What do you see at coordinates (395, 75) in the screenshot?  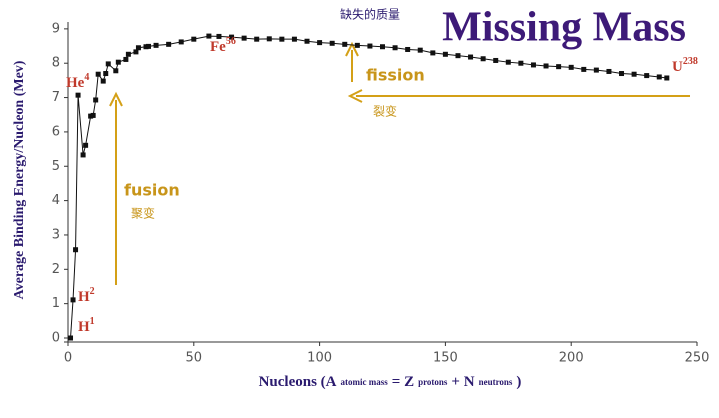 I see `fission-label: fission` at bounding box center [395, 75].